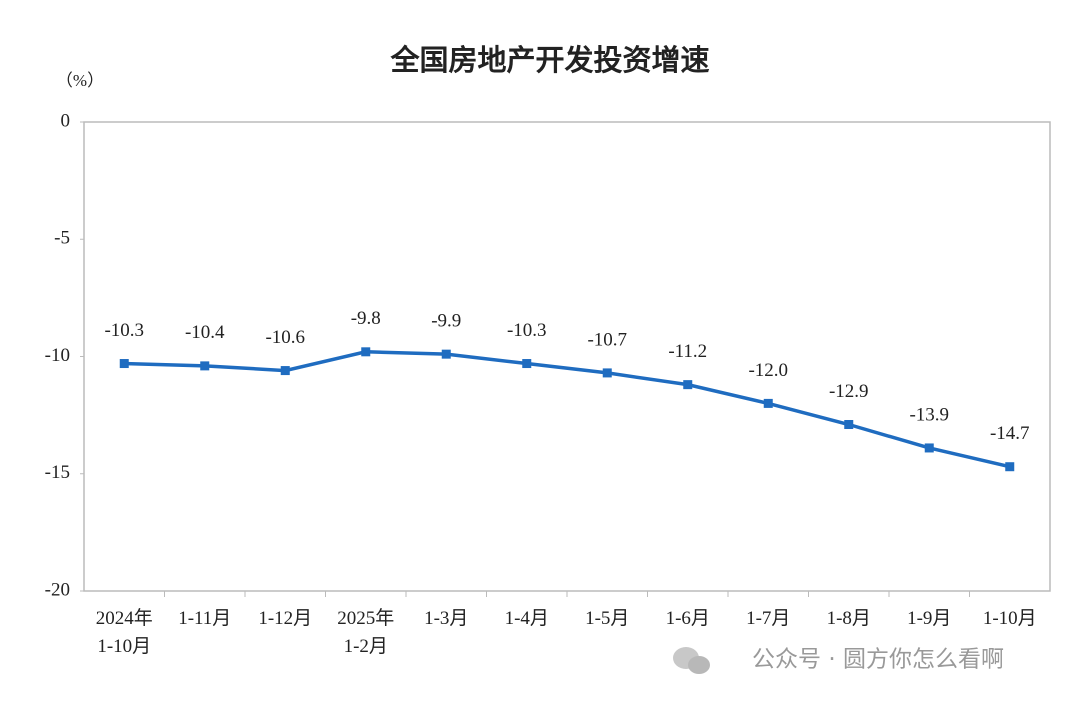 The image size is (1080, 704). What do you see at coordinates (446, 321) in the screenshot?
I see `data-label: -9.9` at bounding box center [446, 321].